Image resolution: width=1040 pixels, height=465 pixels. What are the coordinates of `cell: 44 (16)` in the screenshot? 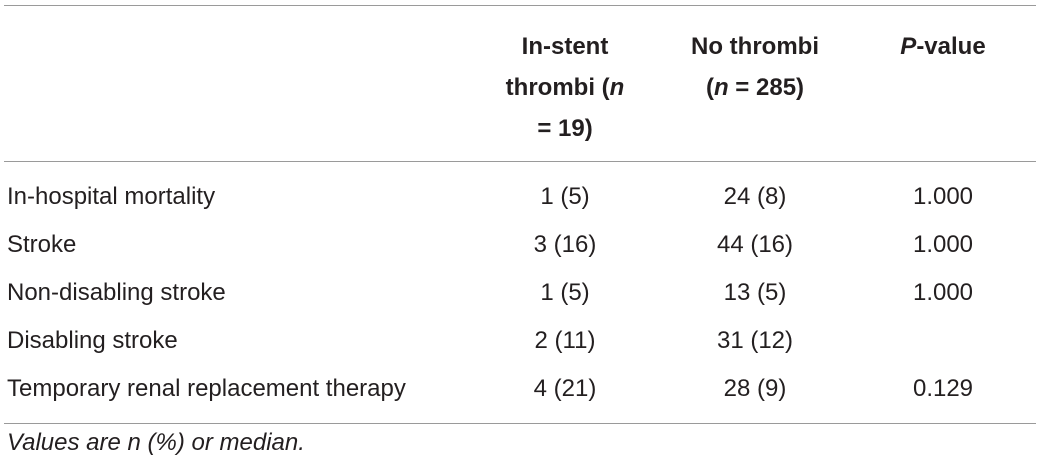 It's located at (755, 244).